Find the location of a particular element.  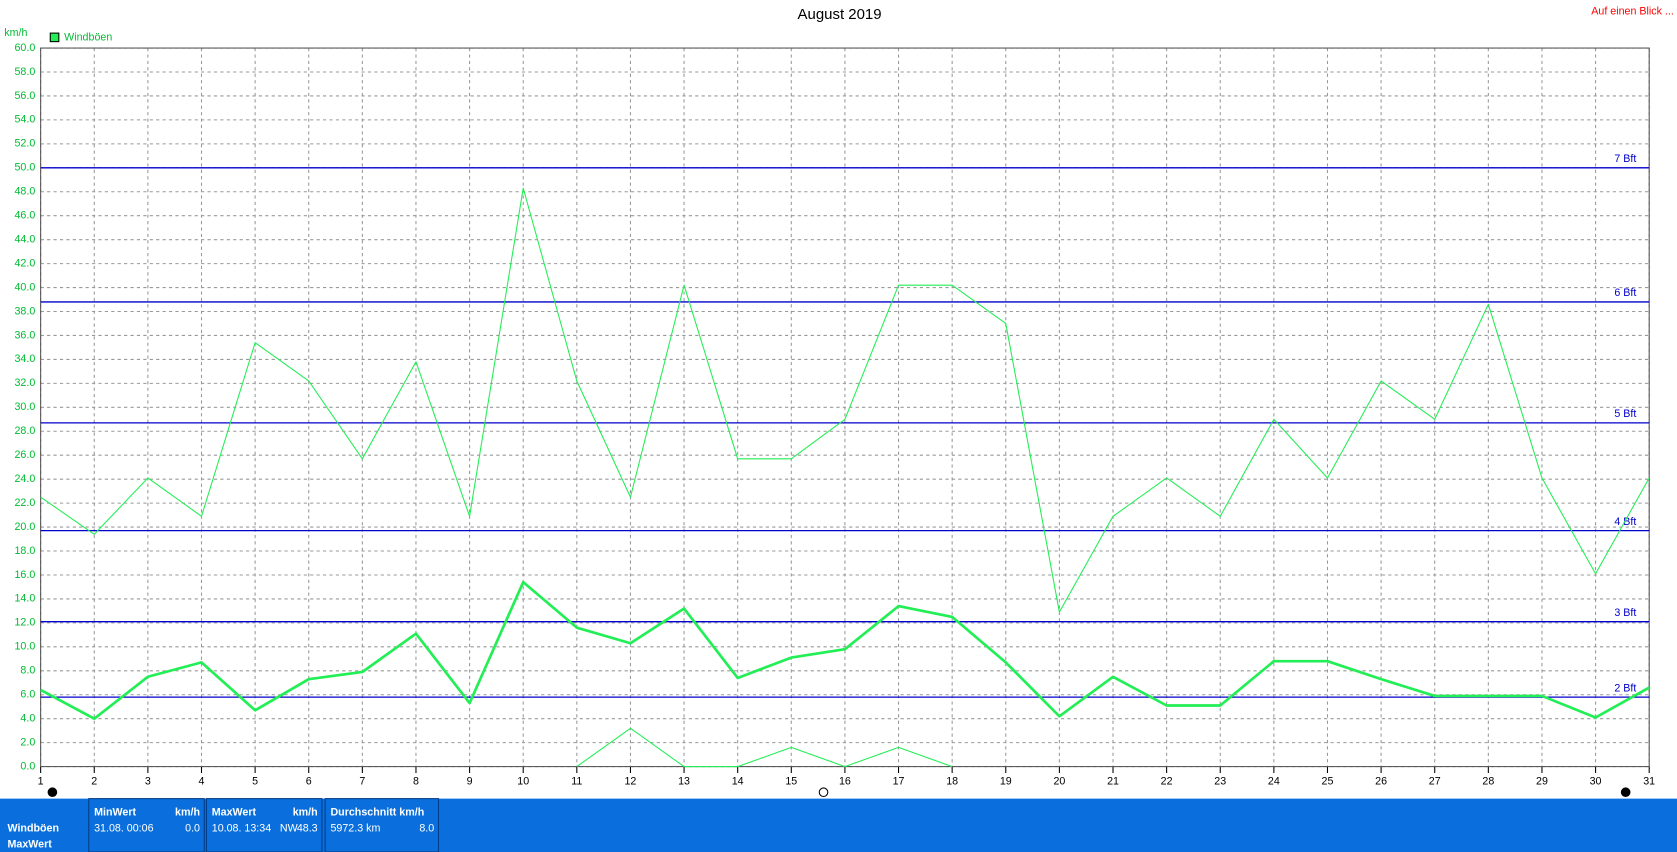

y-tick-label: 8.0 is located at coordinates (27, 671).